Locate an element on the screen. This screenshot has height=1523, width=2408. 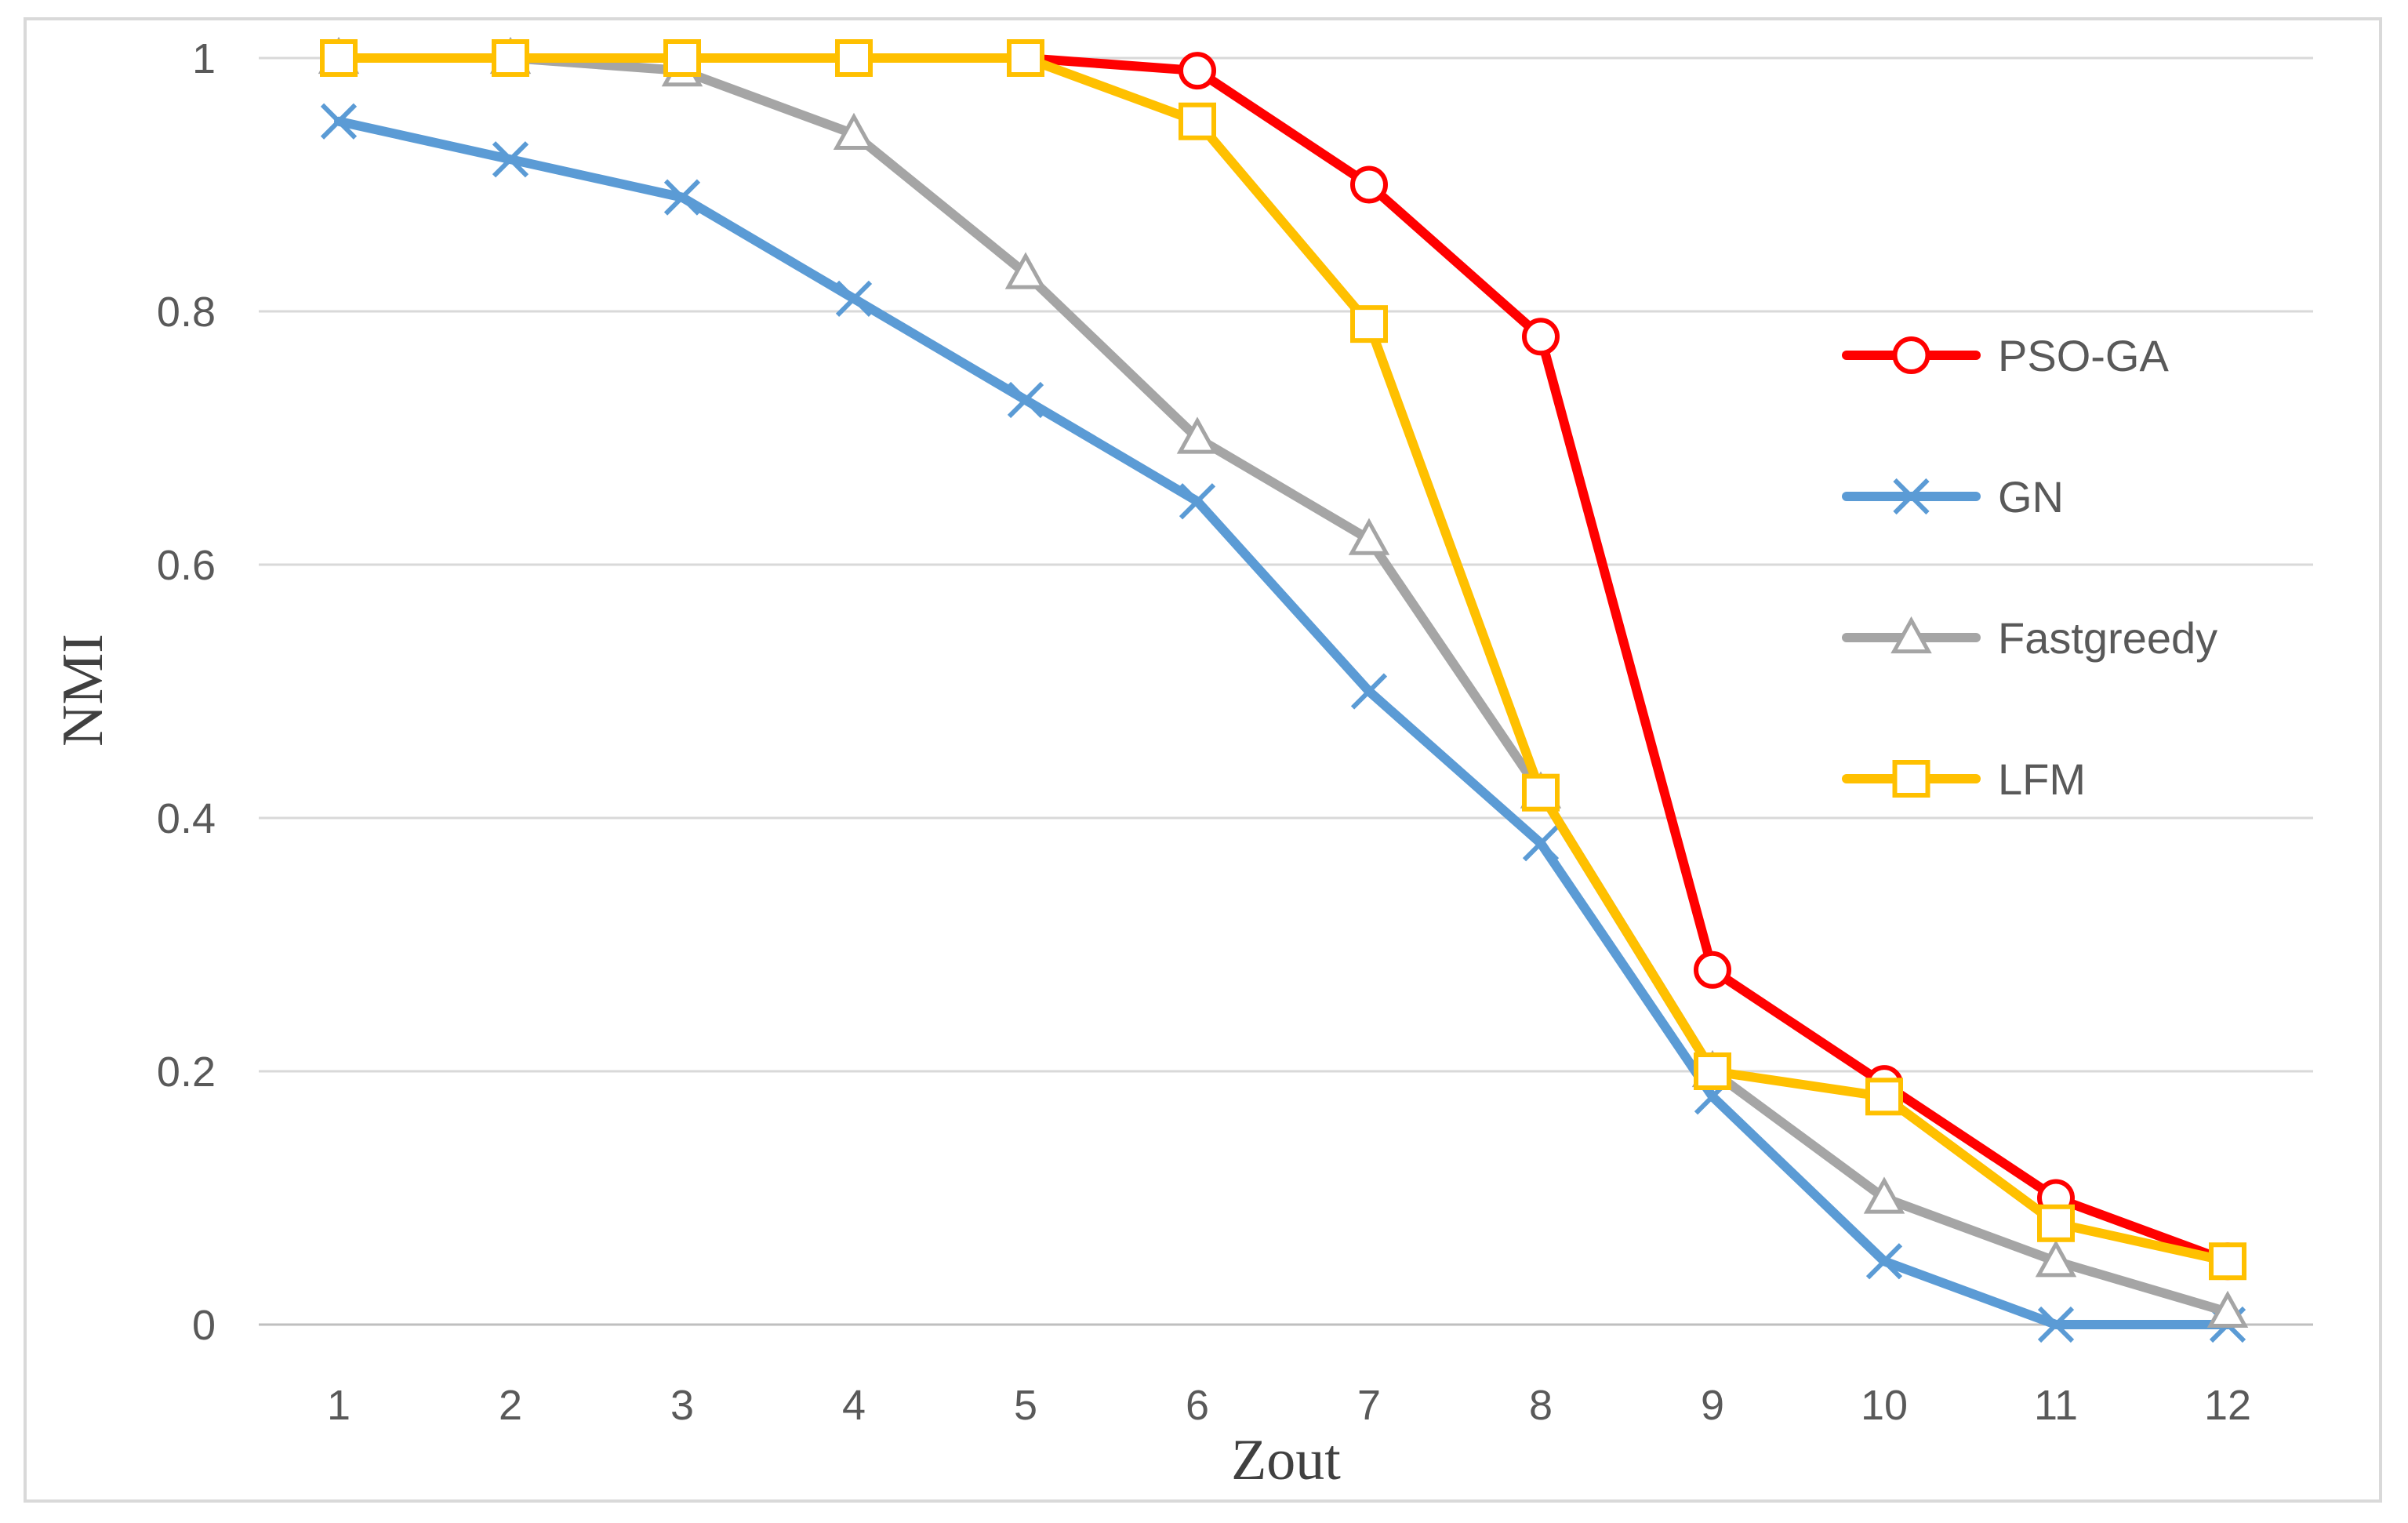
y-tick-label: 0.8 is located at coordinates (186, 312).